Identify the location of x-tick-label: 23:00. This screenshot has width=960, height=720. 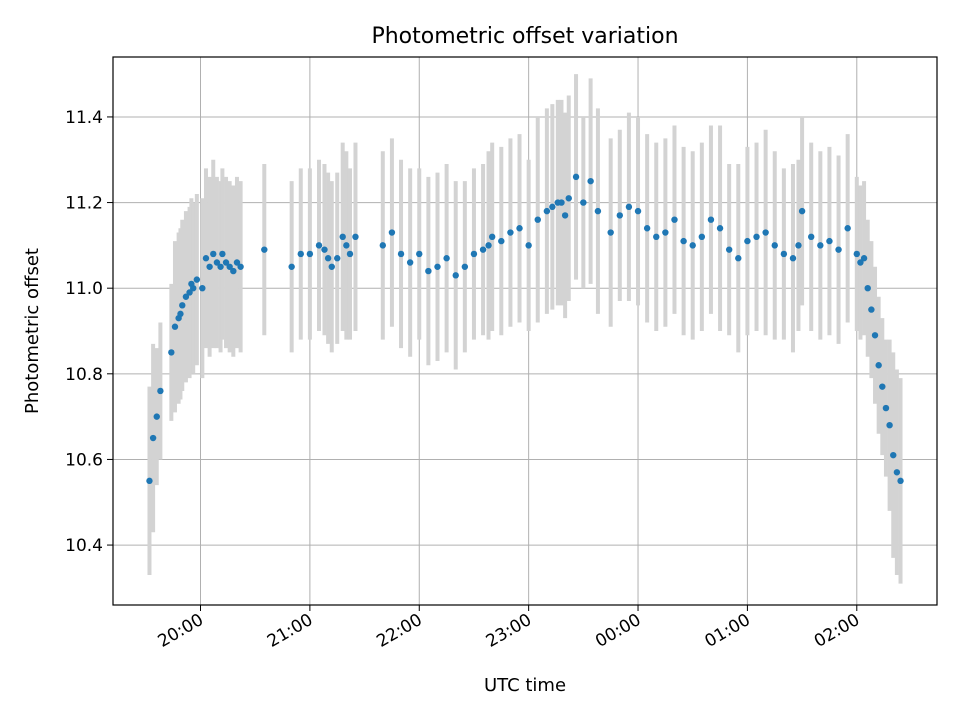
(509, 631).